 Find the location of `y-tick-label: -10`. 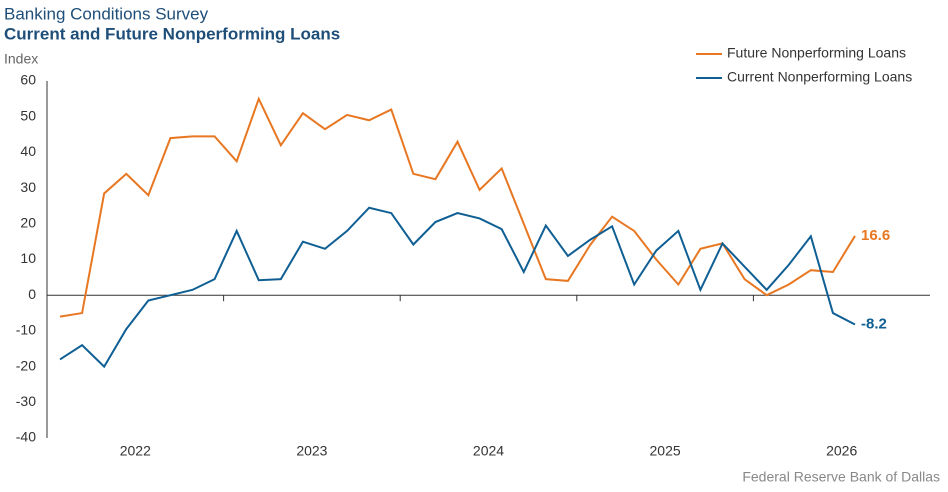

y-tick-label: -10 is located at coordinates (26, 330).